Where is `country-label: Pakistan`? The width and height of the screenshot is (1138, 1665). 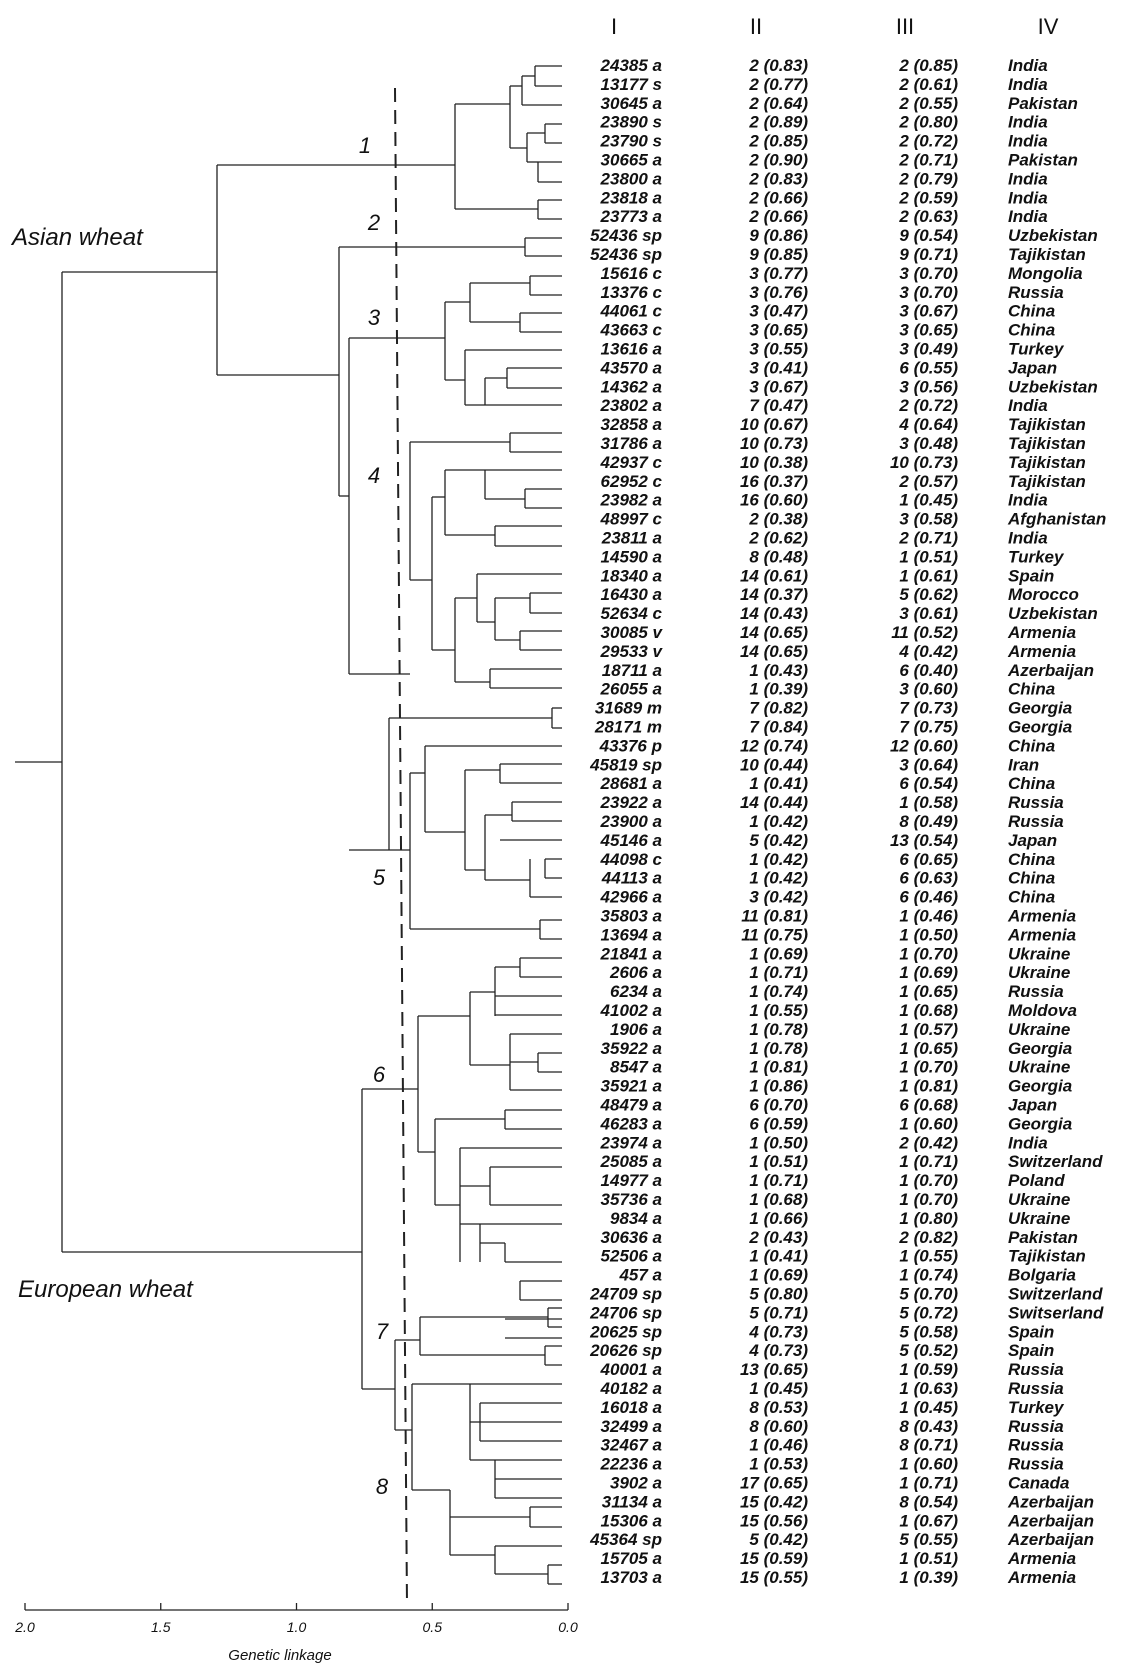 country-label: Pakistan is located at coordinates (1043, 1237).